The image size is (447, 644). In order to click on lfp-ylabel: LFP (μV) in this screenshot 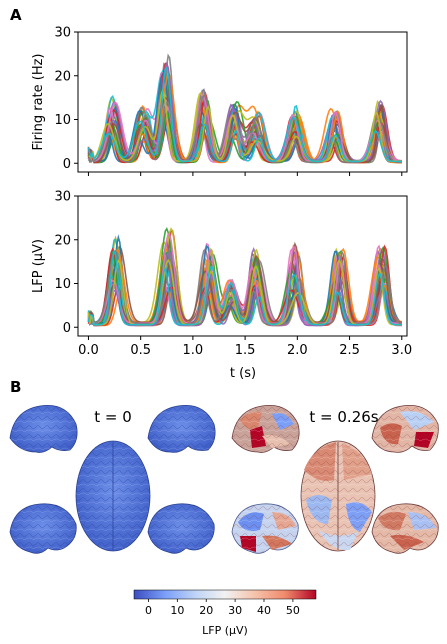, I will do `click(38, 266)`.